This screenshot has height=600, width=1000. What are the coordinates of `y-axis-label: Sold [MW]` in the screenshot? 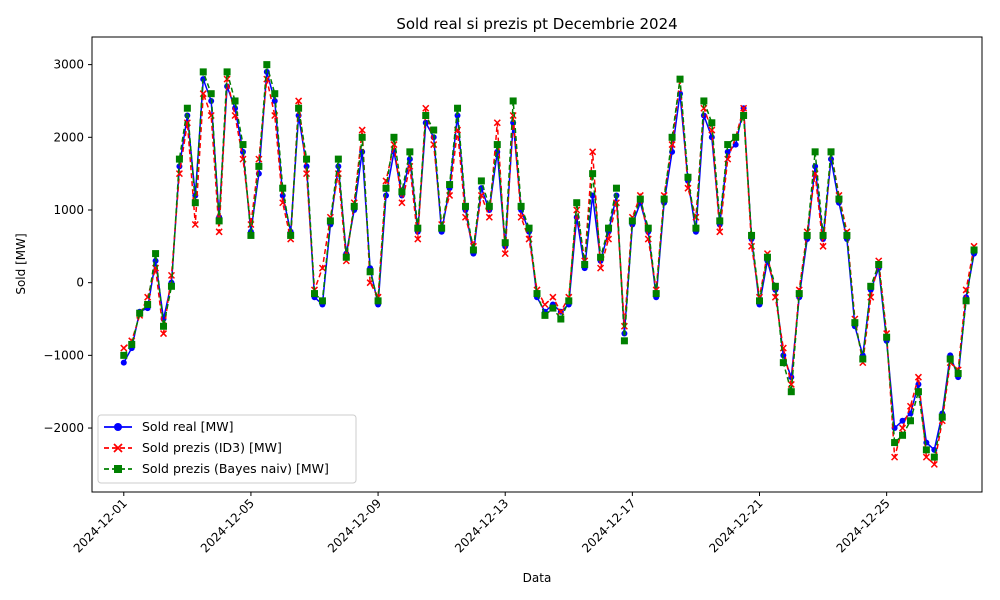 It's located at (21, 263).